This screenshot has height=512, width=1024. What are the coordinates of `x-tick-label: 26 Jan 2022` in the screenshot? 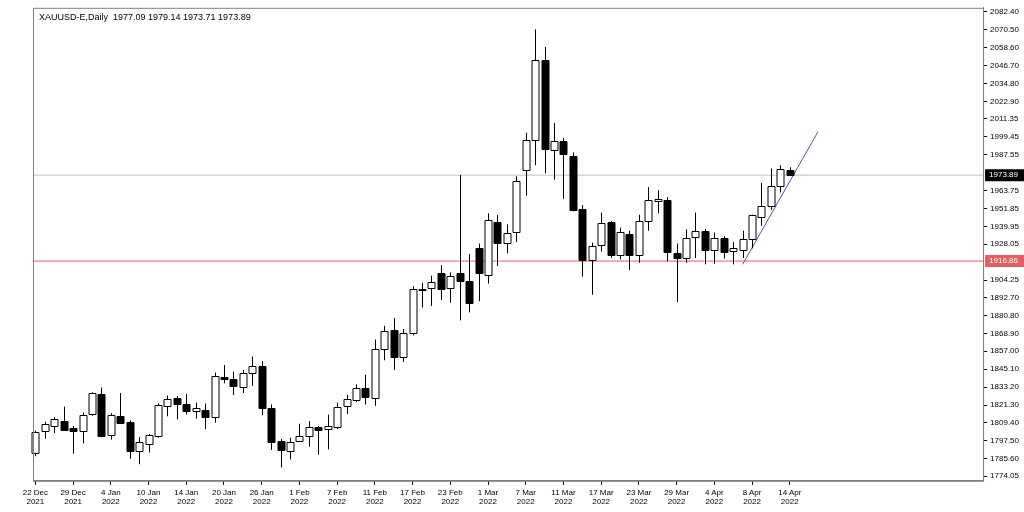 It's located at (261, 497).